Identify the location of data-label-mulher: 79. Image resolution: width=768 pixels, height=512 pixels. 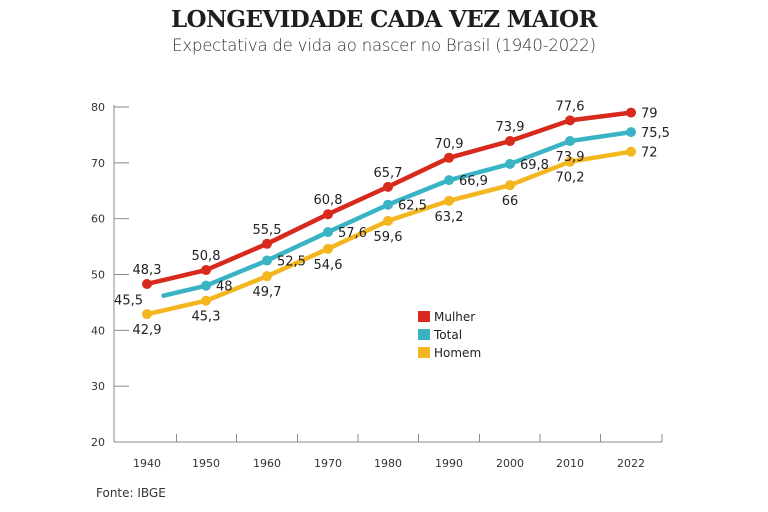
(649, 114).